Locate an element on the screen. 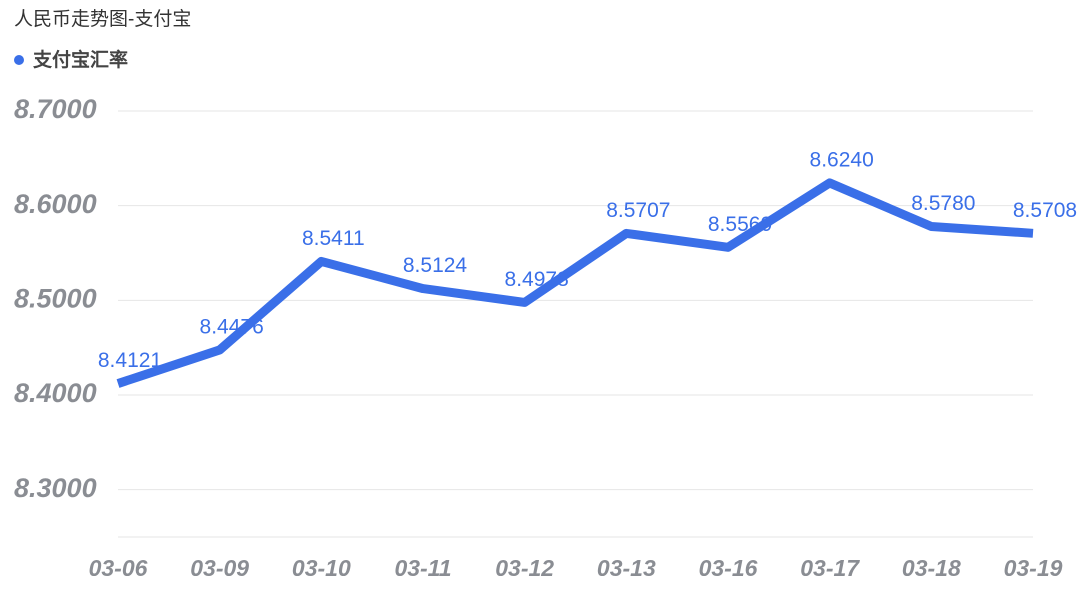 This screenshot has height=597, width=1080. data-label: 8.5411 is located at coordinates (333, 238).